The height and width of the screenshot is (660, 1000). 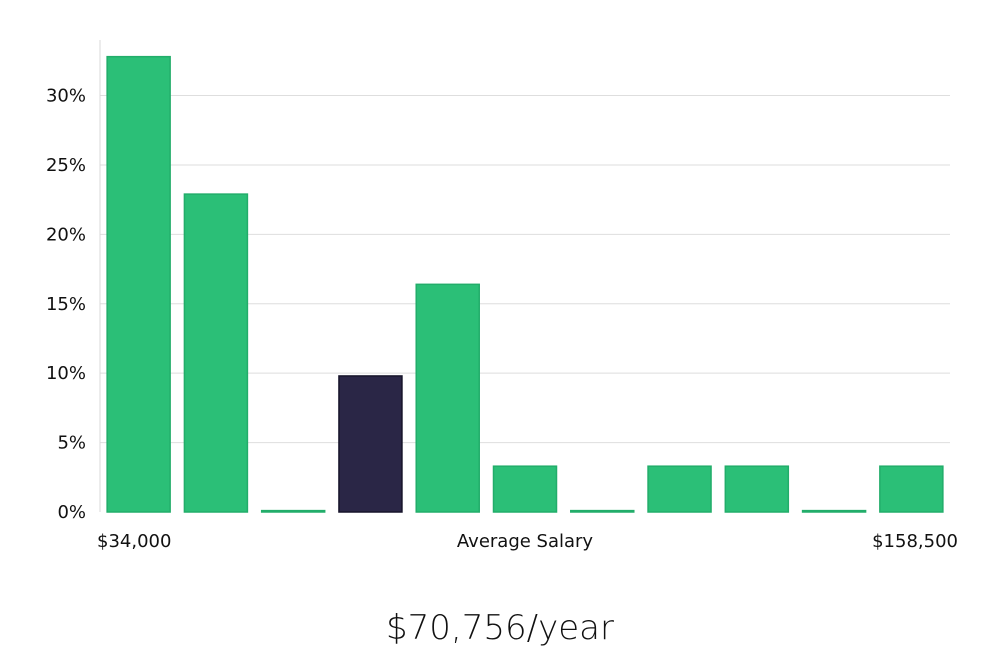 What do you see at coordinates (66, 96) in the screenshot?
I see `y-tick-label: 30%` at bounding box center [66, 96].